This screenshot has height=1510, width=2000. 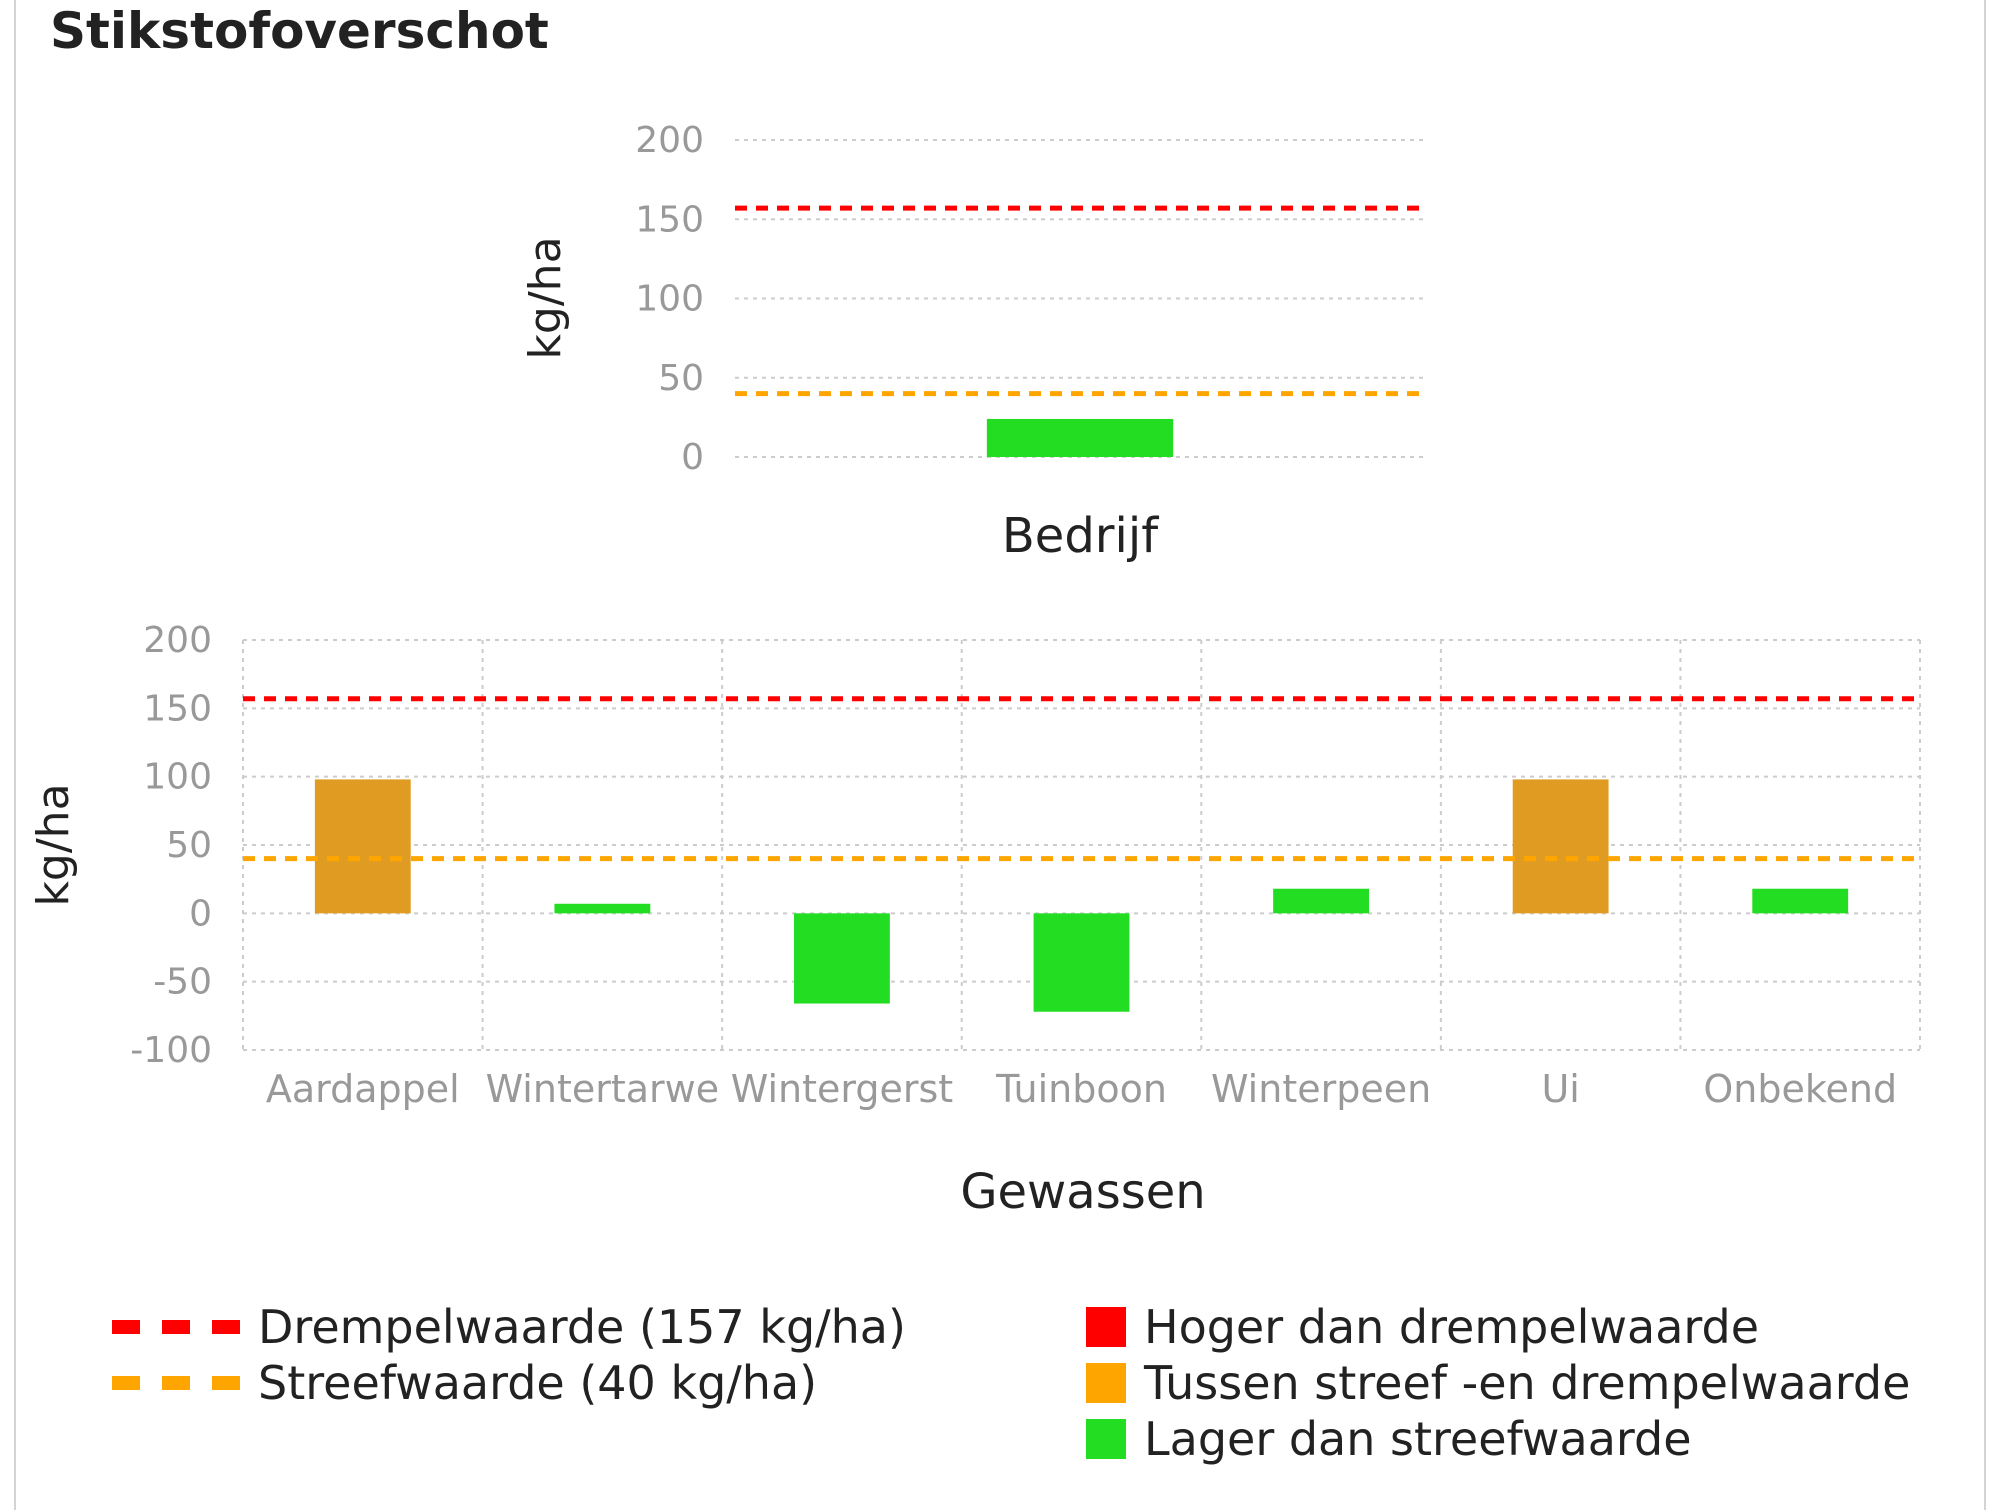 I want to click on legend-item-between: Tussen streef -en drempelwaarde, so click(x=1498, y=1383).